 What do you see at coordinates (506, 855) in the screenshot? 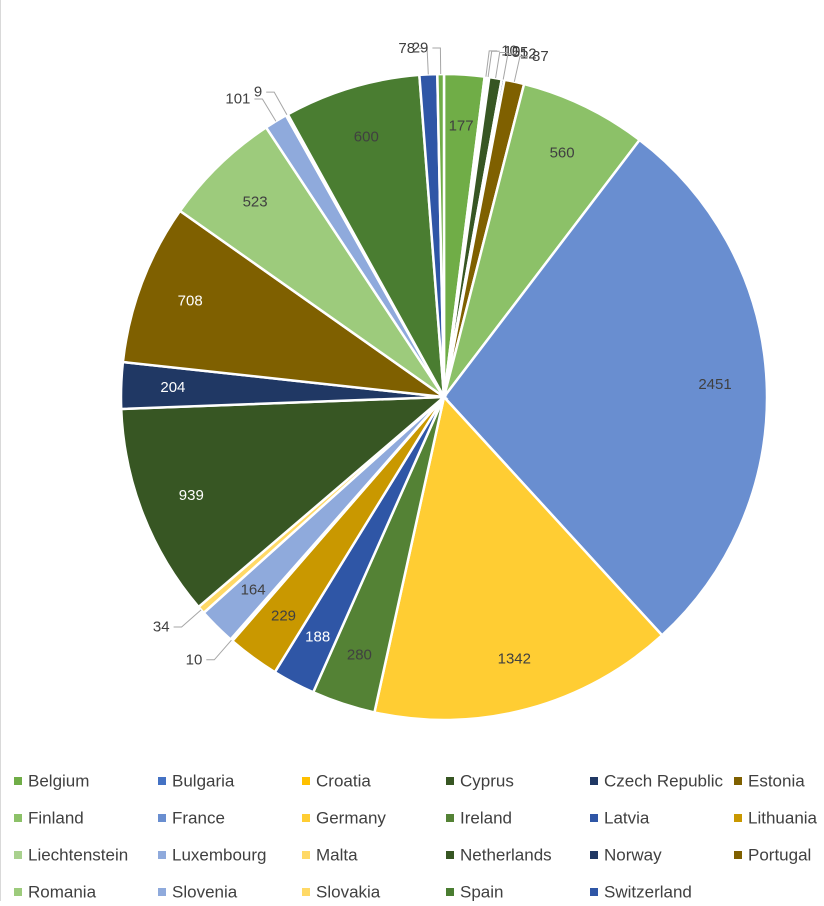
I see `legend-label: Netherlands` at bounding box center [506, 855].